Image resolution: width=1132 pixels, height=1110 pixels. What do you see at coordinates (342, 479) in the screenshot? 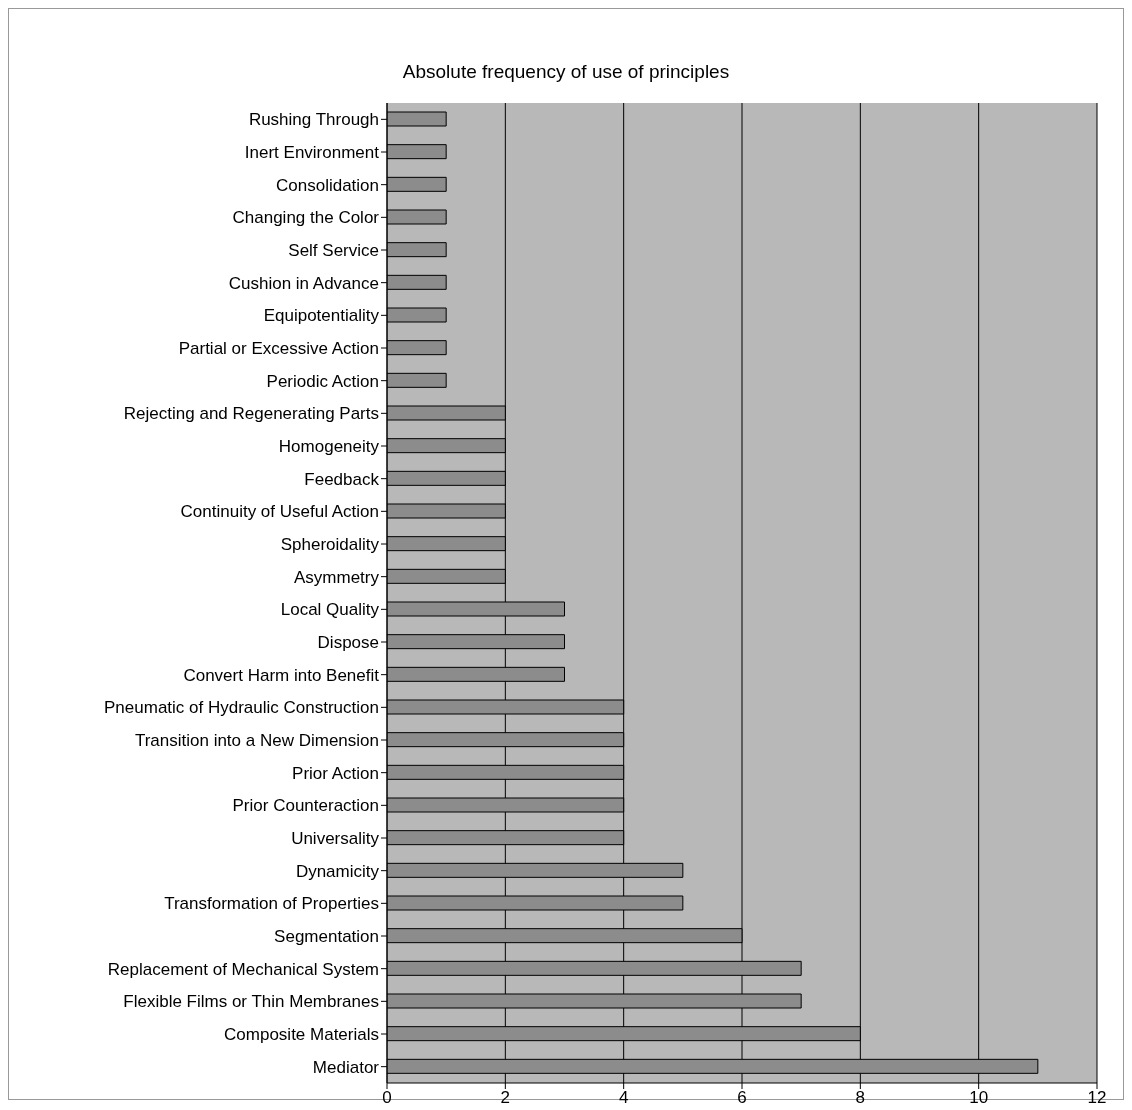
I see `y-tick-label: Feedback` at bounding box center [342, 479].